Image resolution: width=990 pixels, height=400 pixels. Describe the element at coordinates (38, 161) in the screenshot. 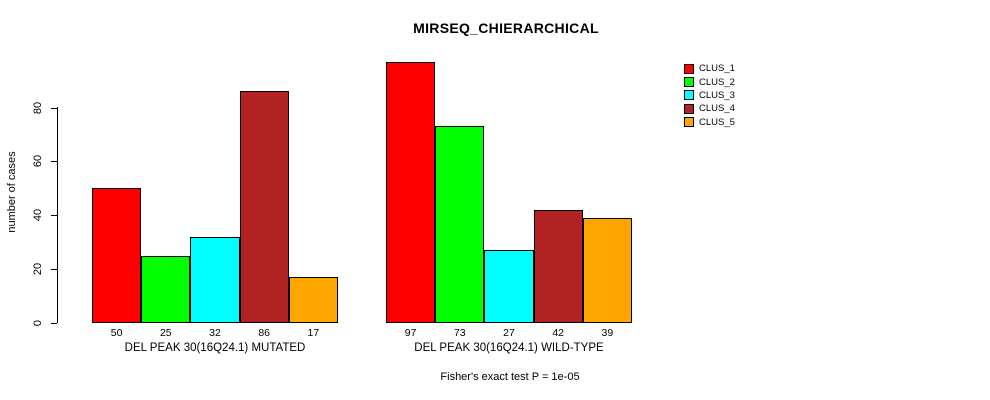

I see `y-tick-label: 60` at that location.